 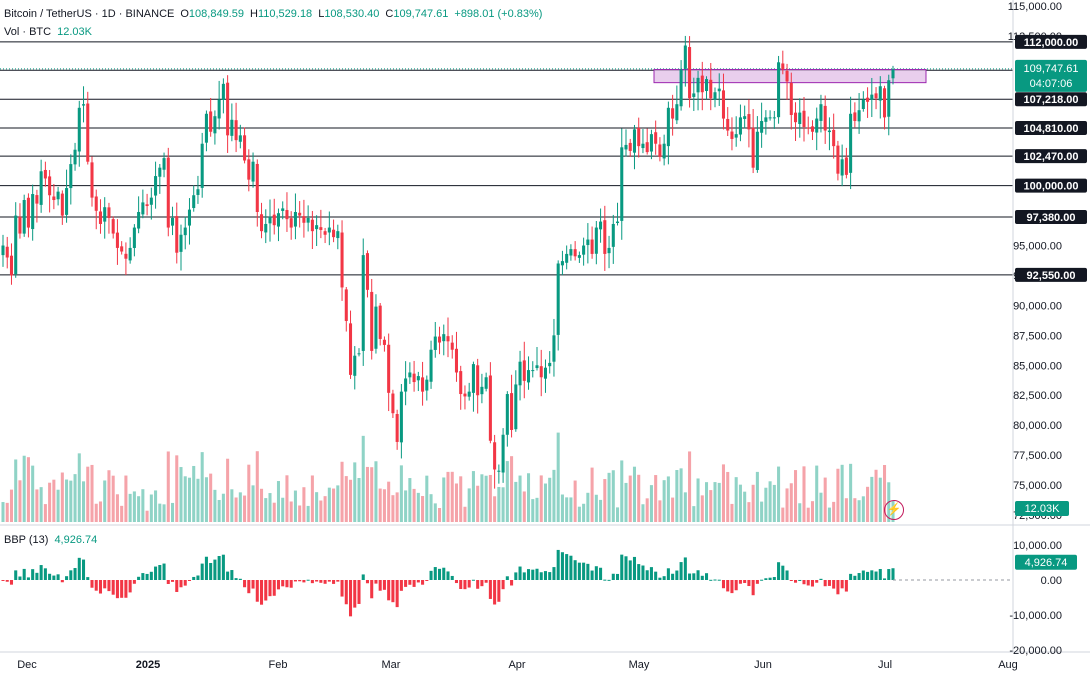 I want to click on time-tick-label: Mar, so click(x=391, y=665).